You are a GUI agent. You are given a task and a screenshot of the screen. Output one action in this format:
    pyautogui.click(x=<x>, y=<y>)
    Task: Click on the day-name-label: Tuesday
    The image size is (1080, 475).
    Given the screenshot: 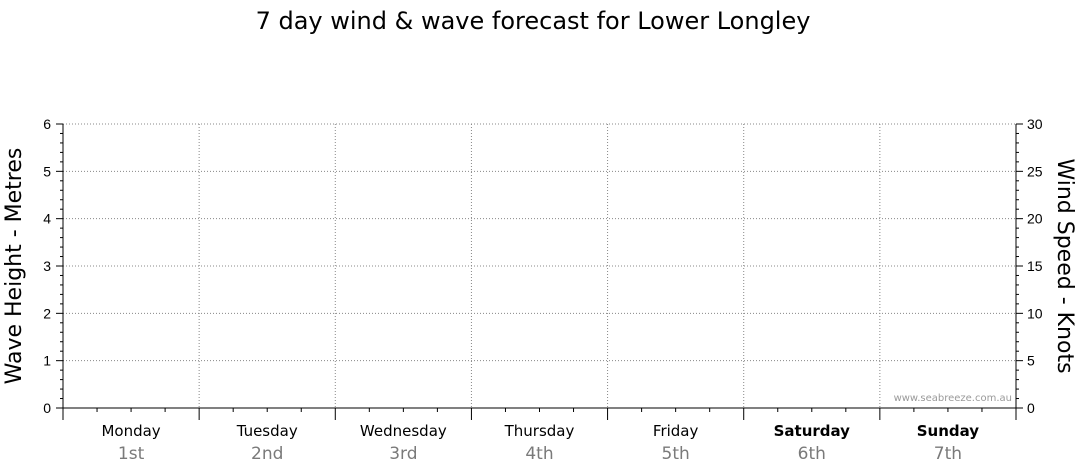 What is the action you would take?
    pyautogui.click(x=267, y=431)
    